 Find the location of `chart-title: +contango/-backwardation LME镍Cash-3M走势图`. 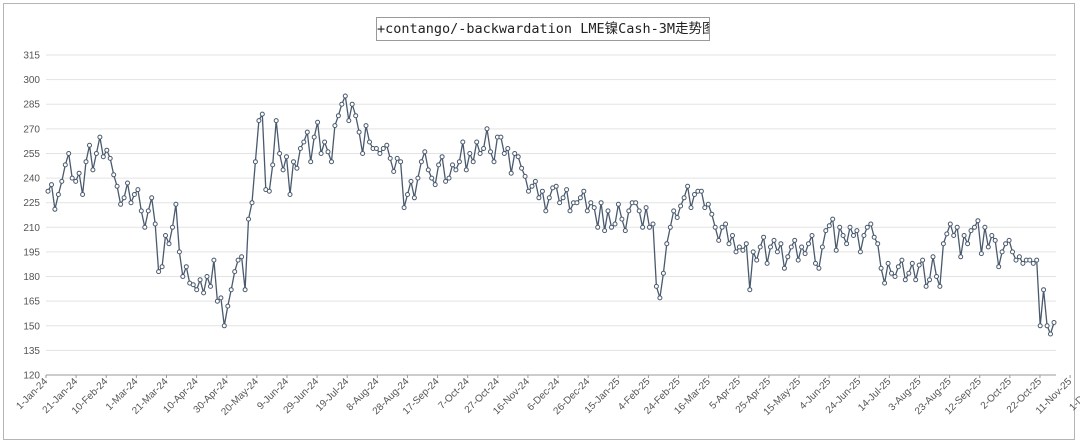

chart-title: +contango/-backwardation LME镍Cash-3M走势图 is located at coordinates (543, 29).